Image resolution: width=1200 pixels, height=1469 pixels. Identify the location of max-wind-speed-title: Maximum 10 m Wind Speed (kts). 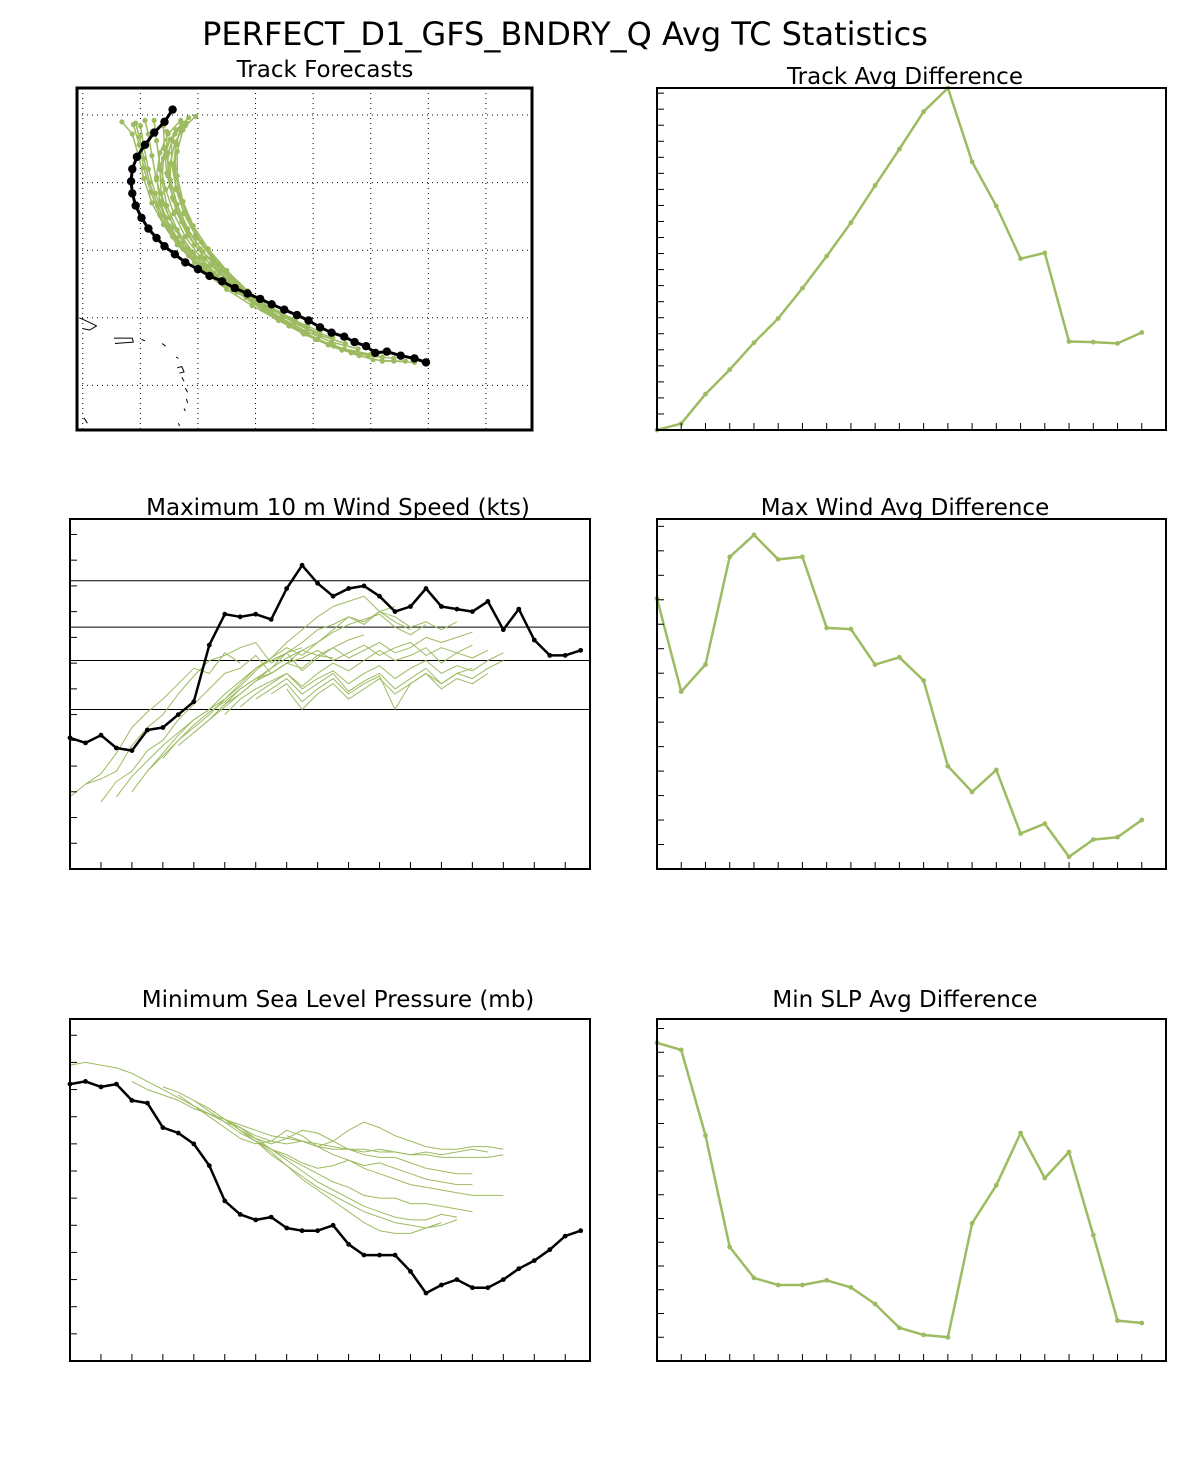
(338, 508).